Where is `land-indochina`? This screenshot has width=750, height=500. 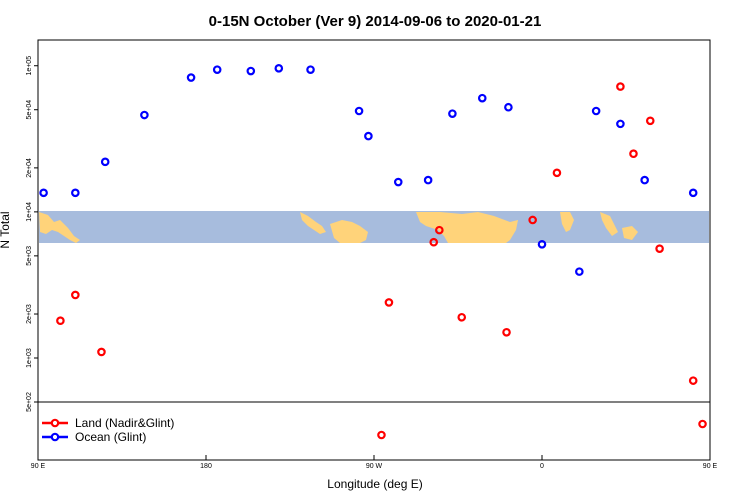 land-indochina is located at coordinates (609, 224).